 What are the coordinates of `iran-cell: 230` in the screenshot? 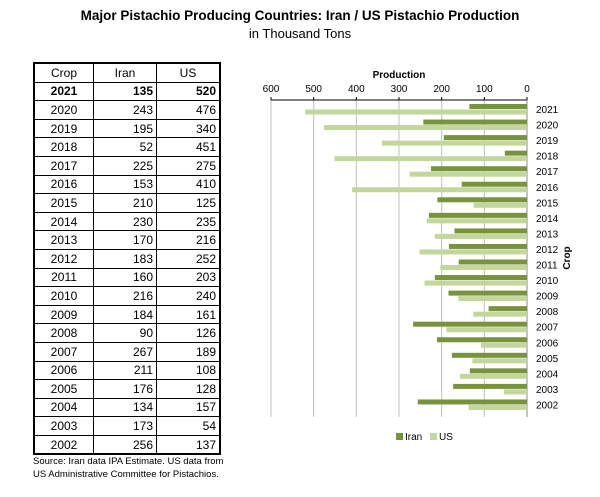 It's located at (125, 221).